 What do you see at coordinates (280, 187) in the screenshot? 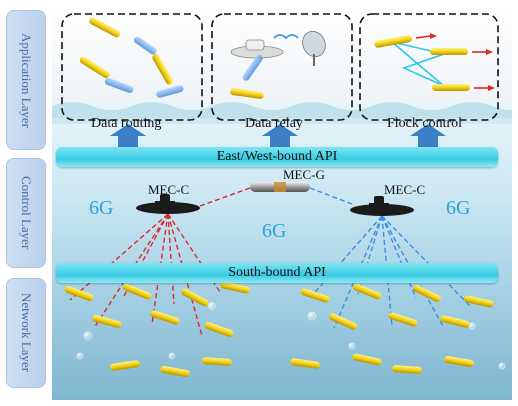
I see `mec-g-glider` at bounding box center [280, 187].